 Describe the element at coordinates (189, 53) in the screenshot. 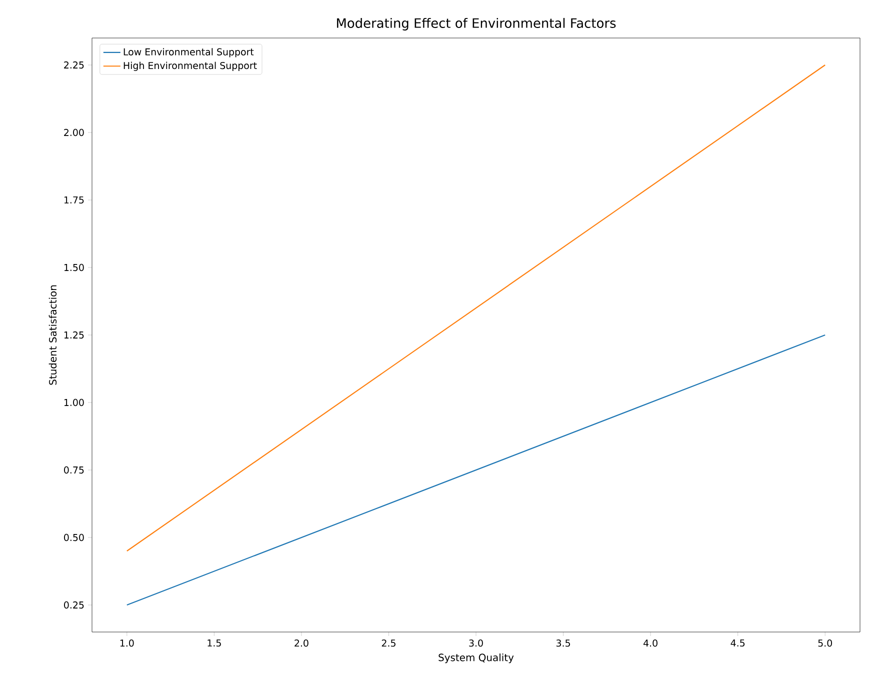

I see `legend-label: Low Environmental Support` at that location.